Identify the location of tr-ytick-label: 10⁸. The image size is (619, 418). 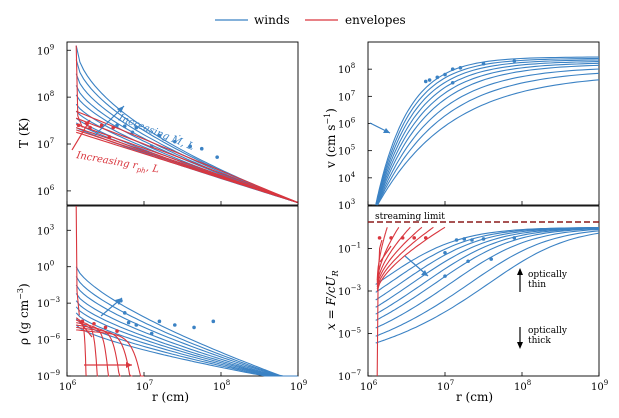
(346, 69).